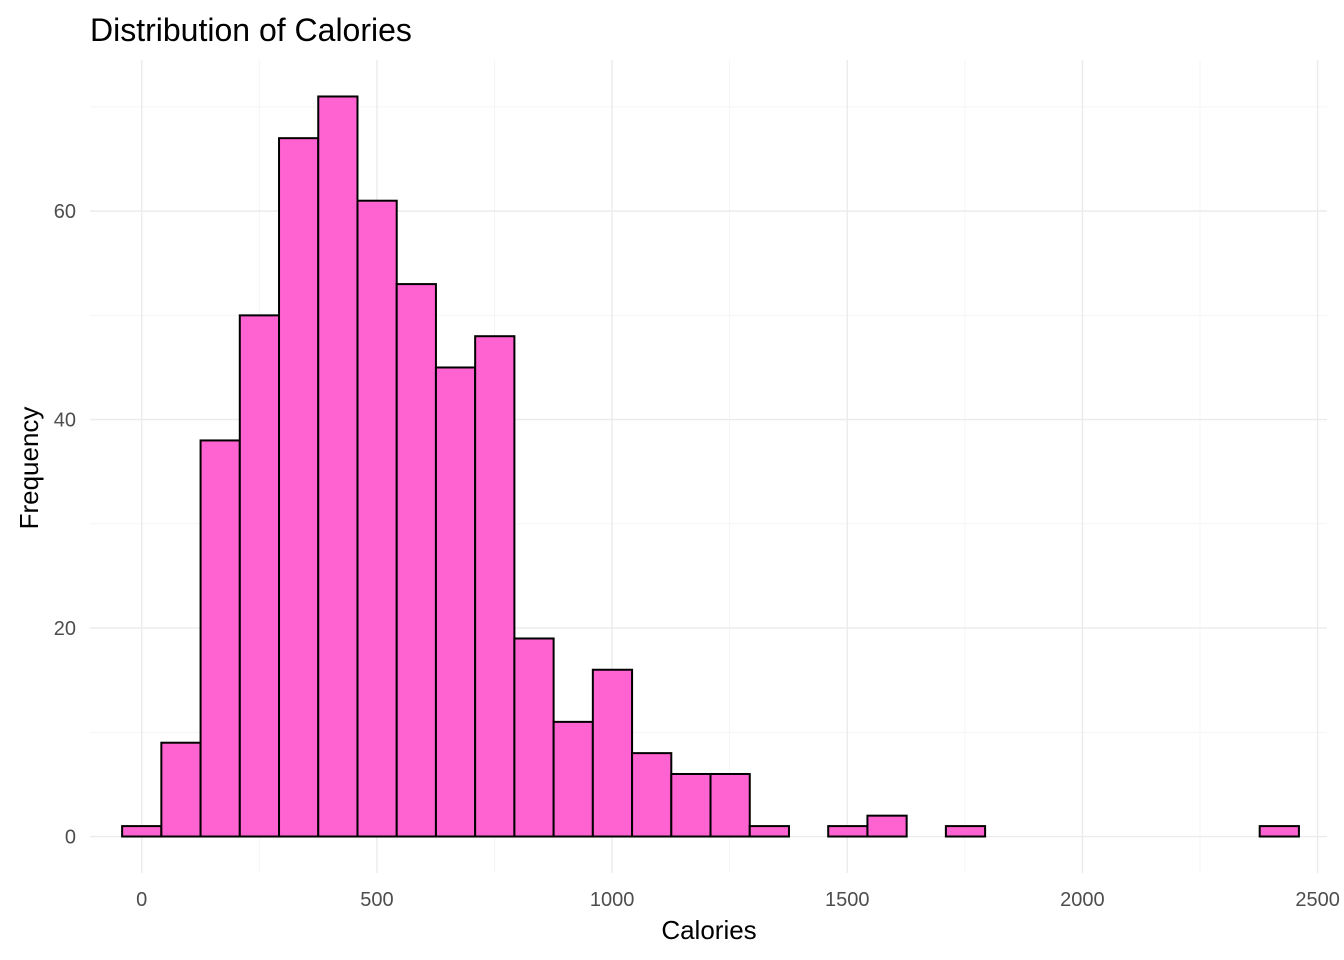 Image resolution: width=1344 pixels, height=960 pixels. Describe the element at coordinates (141, 900) in the screenshot. I see `x-tick-label: 0` at that location.